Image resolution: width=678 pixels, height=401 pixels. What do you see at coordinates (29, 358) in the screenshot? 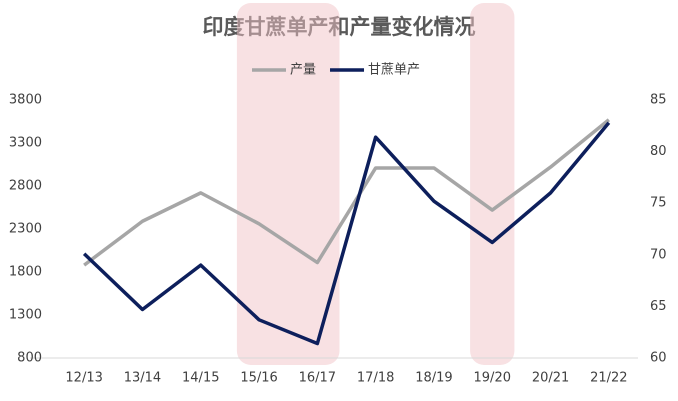
I see `y-tick-label: 800` at bounding box center [29, 358].